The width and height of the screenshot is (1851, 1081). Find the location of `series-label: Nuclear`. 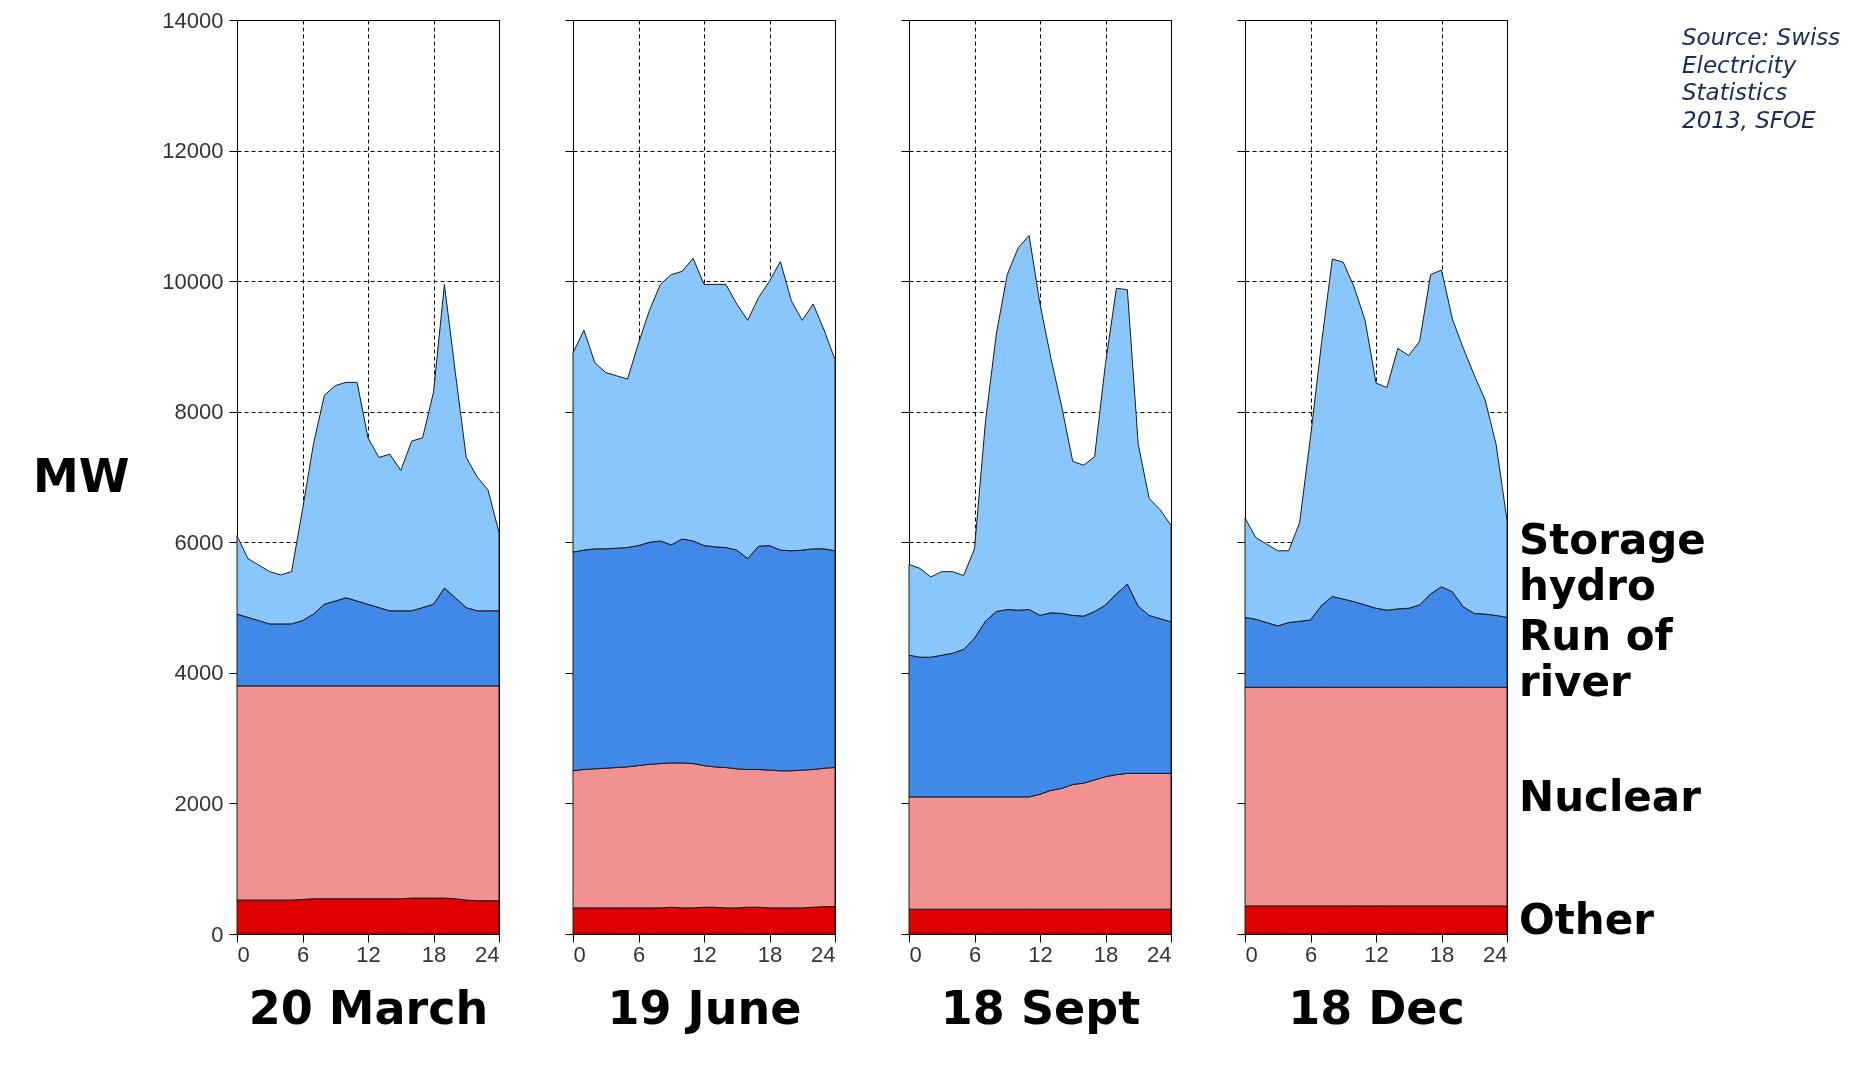

series-label: Nuclear is located at coordinates (1610, 796).